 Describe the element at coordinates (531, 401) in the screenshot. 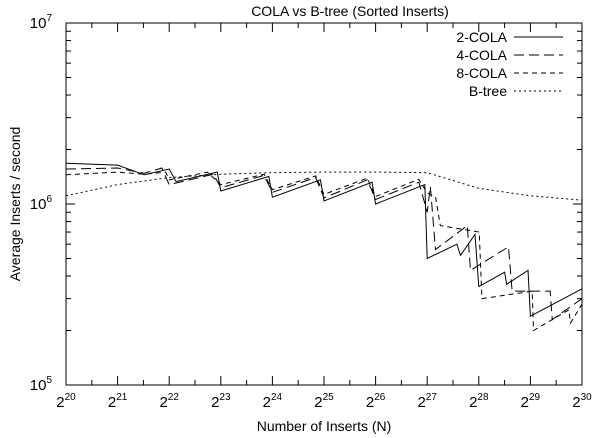

I see `x-tick-label: 229` at that location.